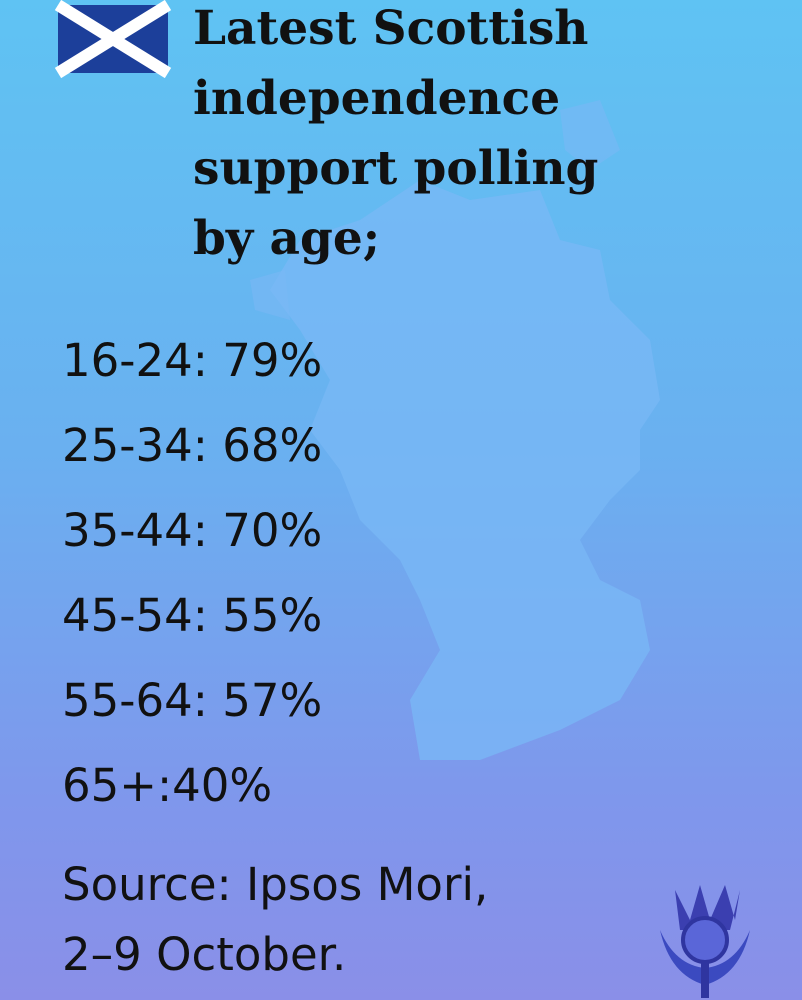 The height and width of the screenshot is (1000, 802). Describe the element at coordinates (396, 168) in the screenshot. I see `title-line: support polling` at that location.